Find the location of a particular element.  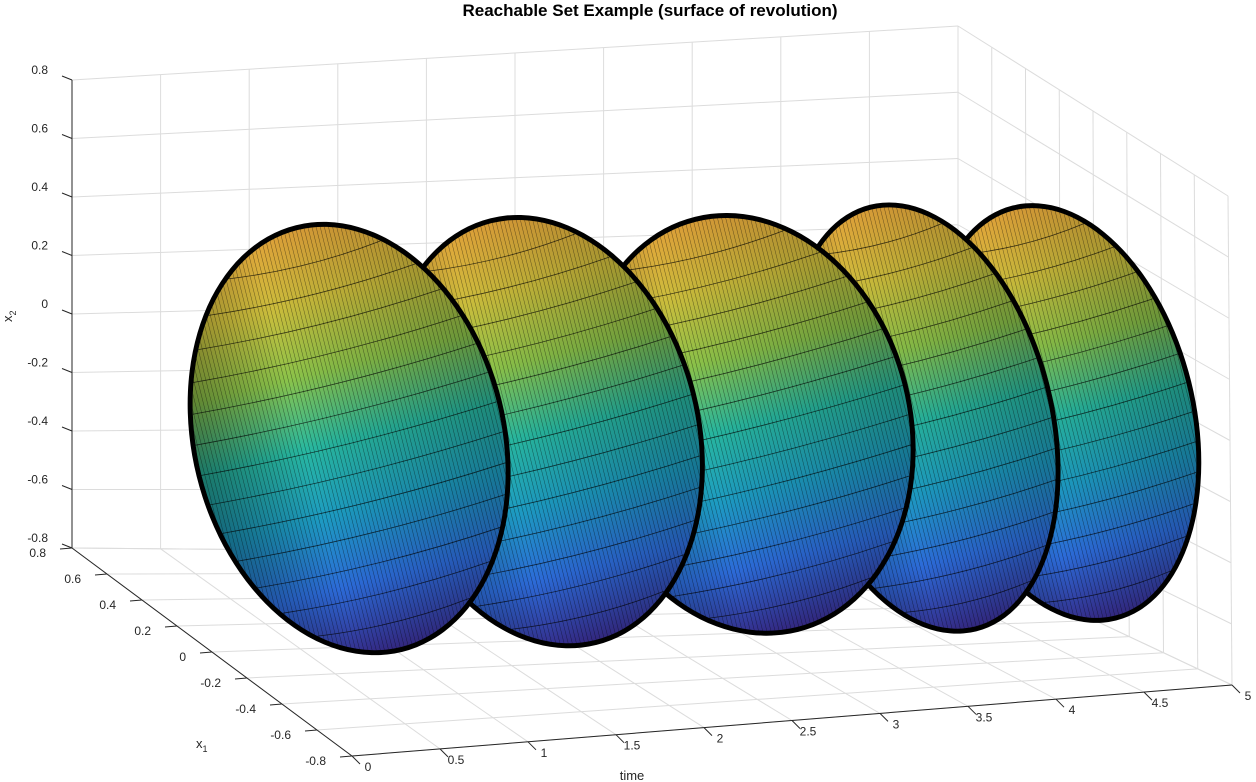

x2-tick-label: 0.8 is located at coordinates (39, 70).